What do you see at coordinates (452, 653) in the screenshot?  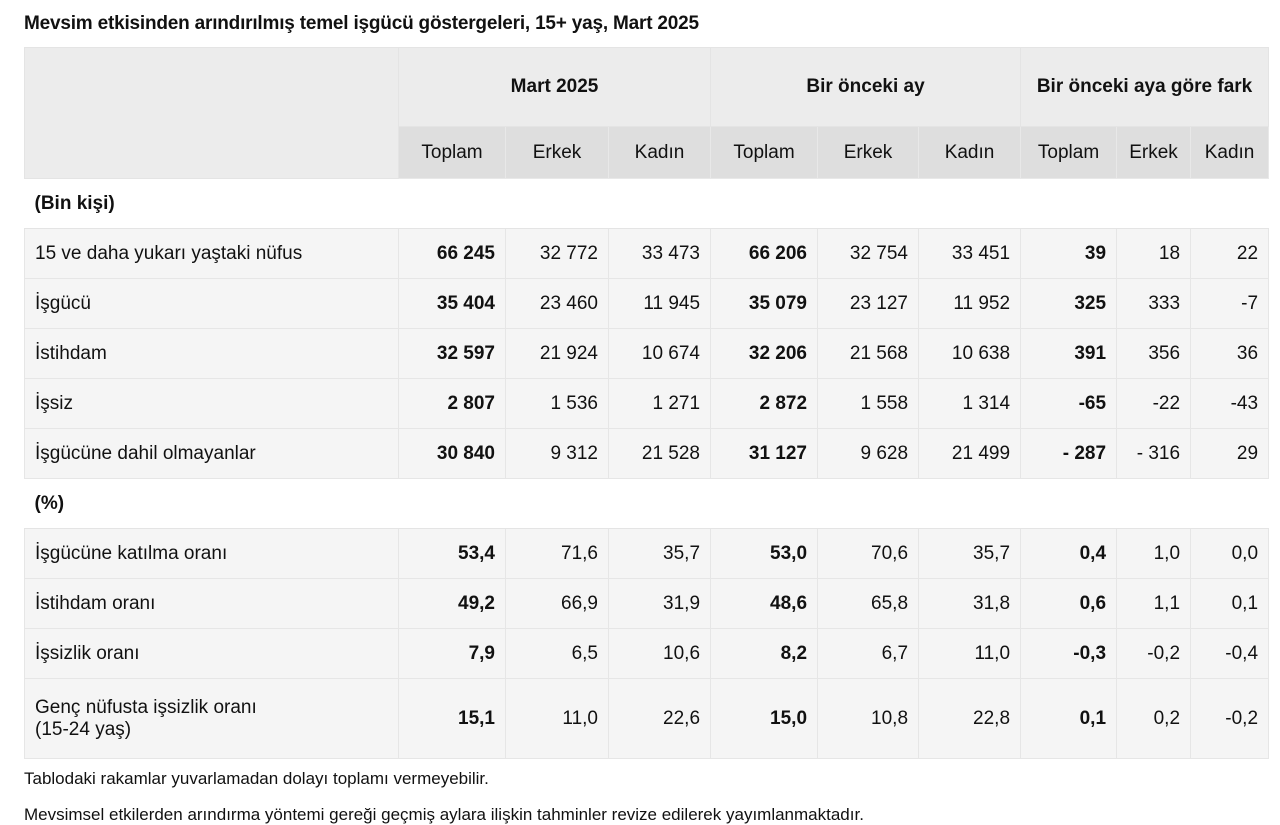 I see `table-cell: 7,9` at bounding box center [452, 653].